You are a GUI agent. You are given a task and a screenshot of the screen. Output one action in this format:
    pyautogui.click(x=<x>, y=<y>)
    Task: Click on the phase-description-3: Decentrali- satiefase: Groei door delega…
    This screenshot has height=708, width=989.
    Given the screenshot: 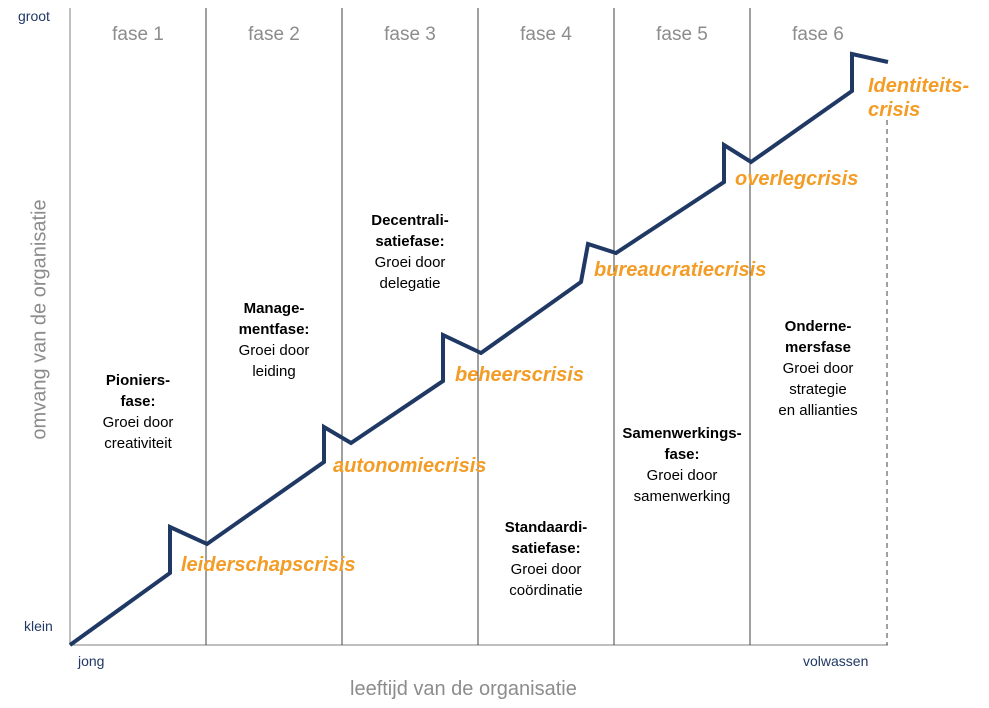 What is the action you would take?
    pyautogui.click(x=410, y=252)
    